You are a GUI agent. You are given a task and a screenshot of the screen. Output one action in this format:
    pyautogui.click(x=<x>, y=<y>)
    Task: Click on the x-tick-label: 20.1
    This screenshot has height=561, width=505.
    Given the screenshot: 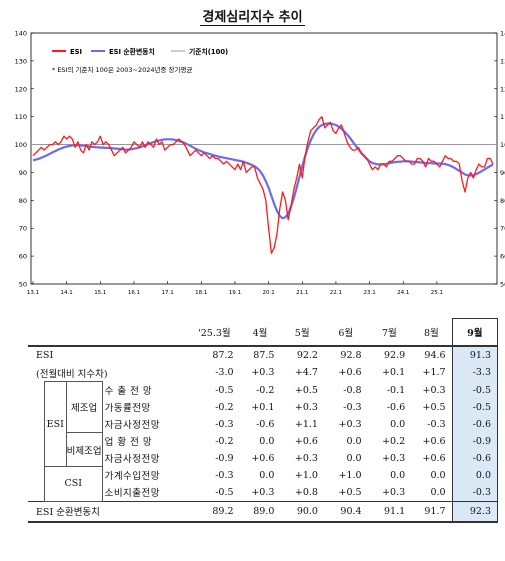 What is the action you would take?
    pyautogui.click(x=268, y=293)
    